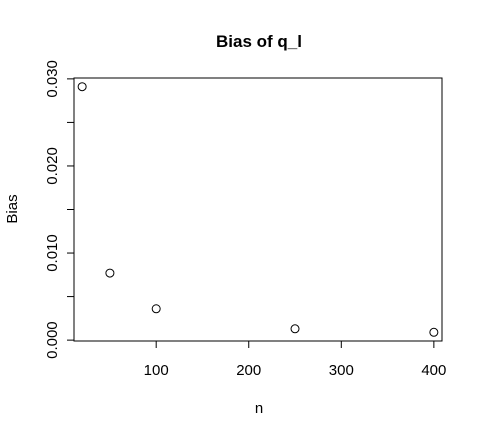  What do you see at coordinates (248, 370) in the screenshot?
I see `x-tick-label: 200` at bounding box center [248, 370].